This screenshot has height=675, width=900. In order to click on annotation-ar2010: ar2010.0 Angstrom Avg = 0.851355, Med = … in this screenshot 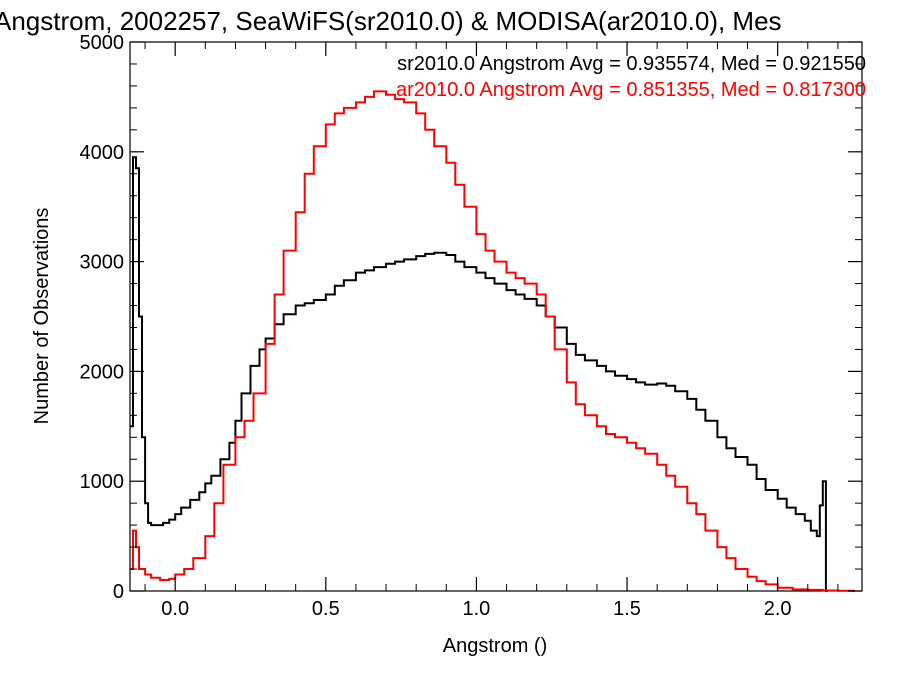, I will do `click(631, 90)`.